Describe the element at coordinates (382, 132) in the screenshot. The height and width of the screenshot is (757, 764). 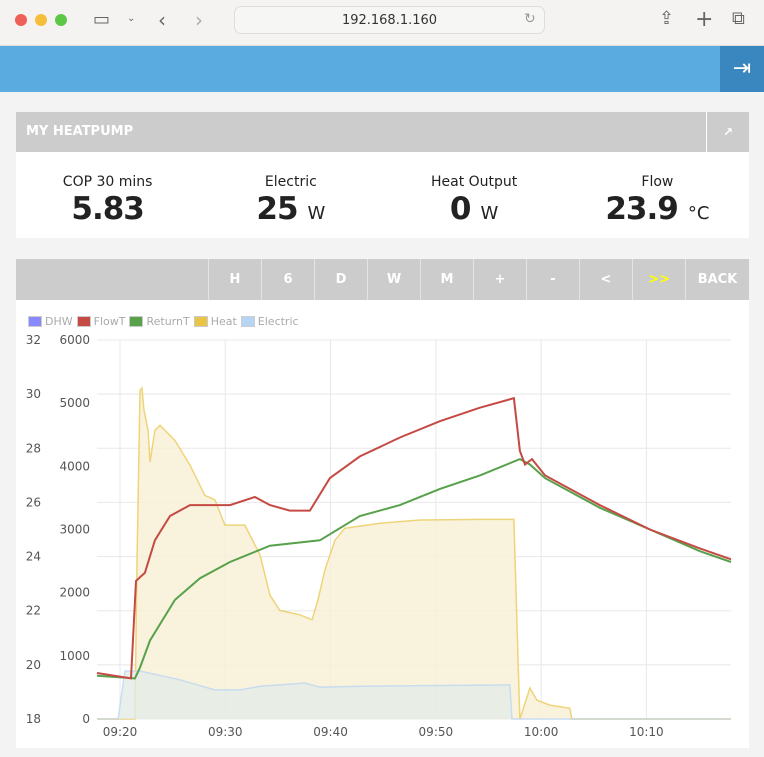
I see `card-header: MY HEATPUMP ↗` at that location.